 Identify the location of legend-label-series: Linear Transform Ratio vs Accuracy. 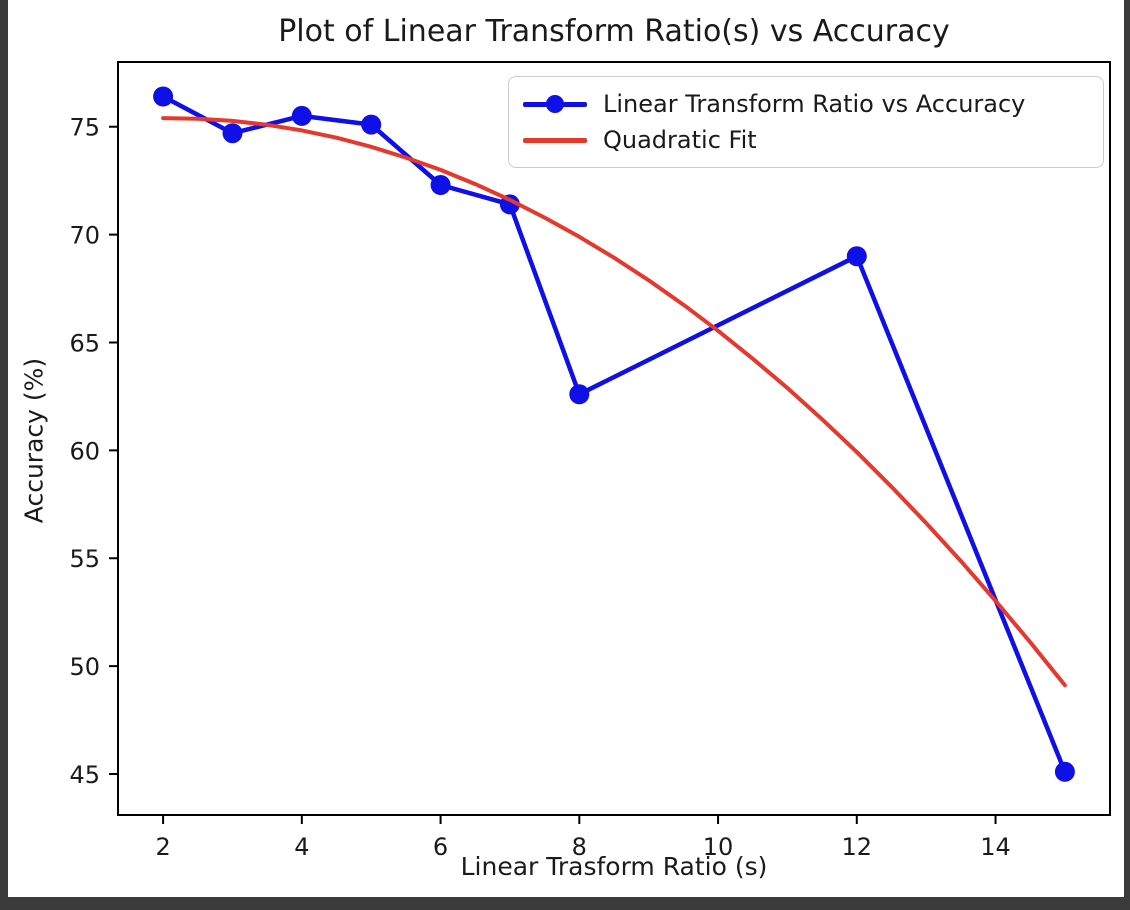
(814, 104).